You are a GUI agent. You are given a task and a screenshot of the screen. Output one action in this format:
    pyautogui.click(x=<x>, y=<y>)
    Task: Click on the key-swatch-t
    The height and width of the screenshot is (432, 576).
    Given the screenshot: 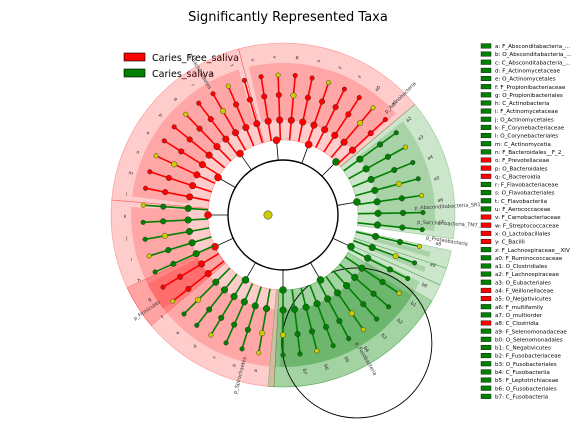 What is the action you would take?
    pyautogui.click(x=486, y=201)
    